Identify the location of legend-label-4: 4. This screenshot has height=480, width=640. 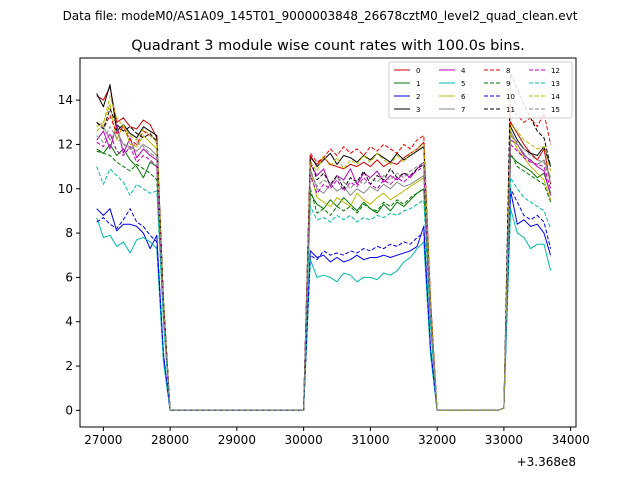
(463, 71).